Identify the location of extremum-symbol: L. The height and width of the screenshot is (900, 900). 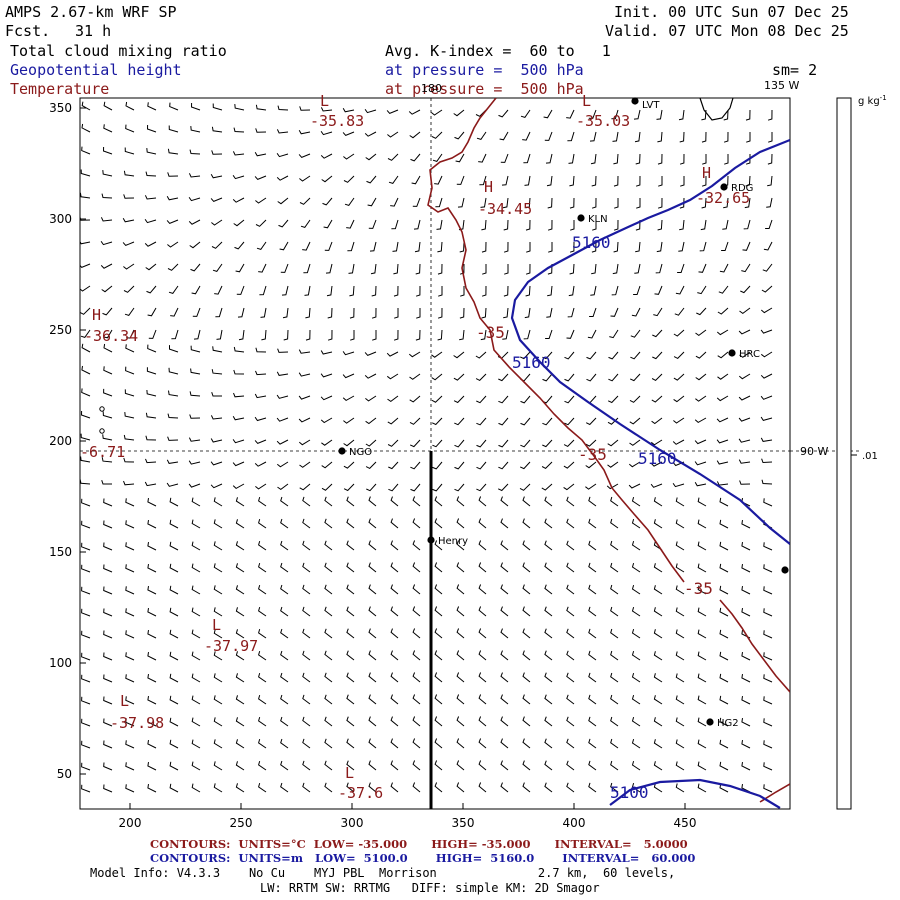
(324, 101).